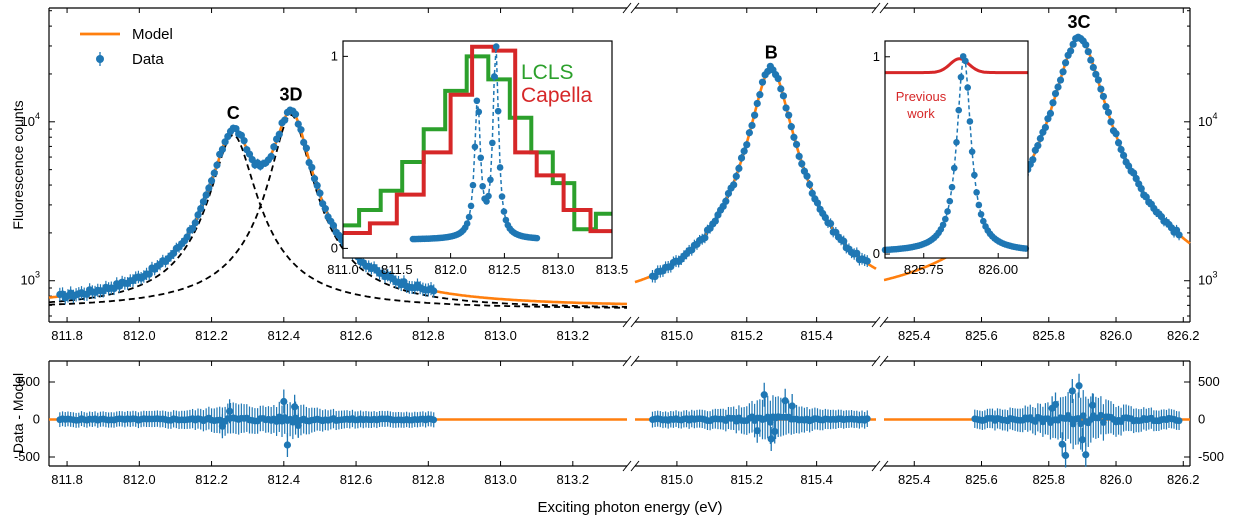  Describe the element at coordinates (746, 335) in the screenshot. I see `x-tick-label-top: 815.2` at that location.